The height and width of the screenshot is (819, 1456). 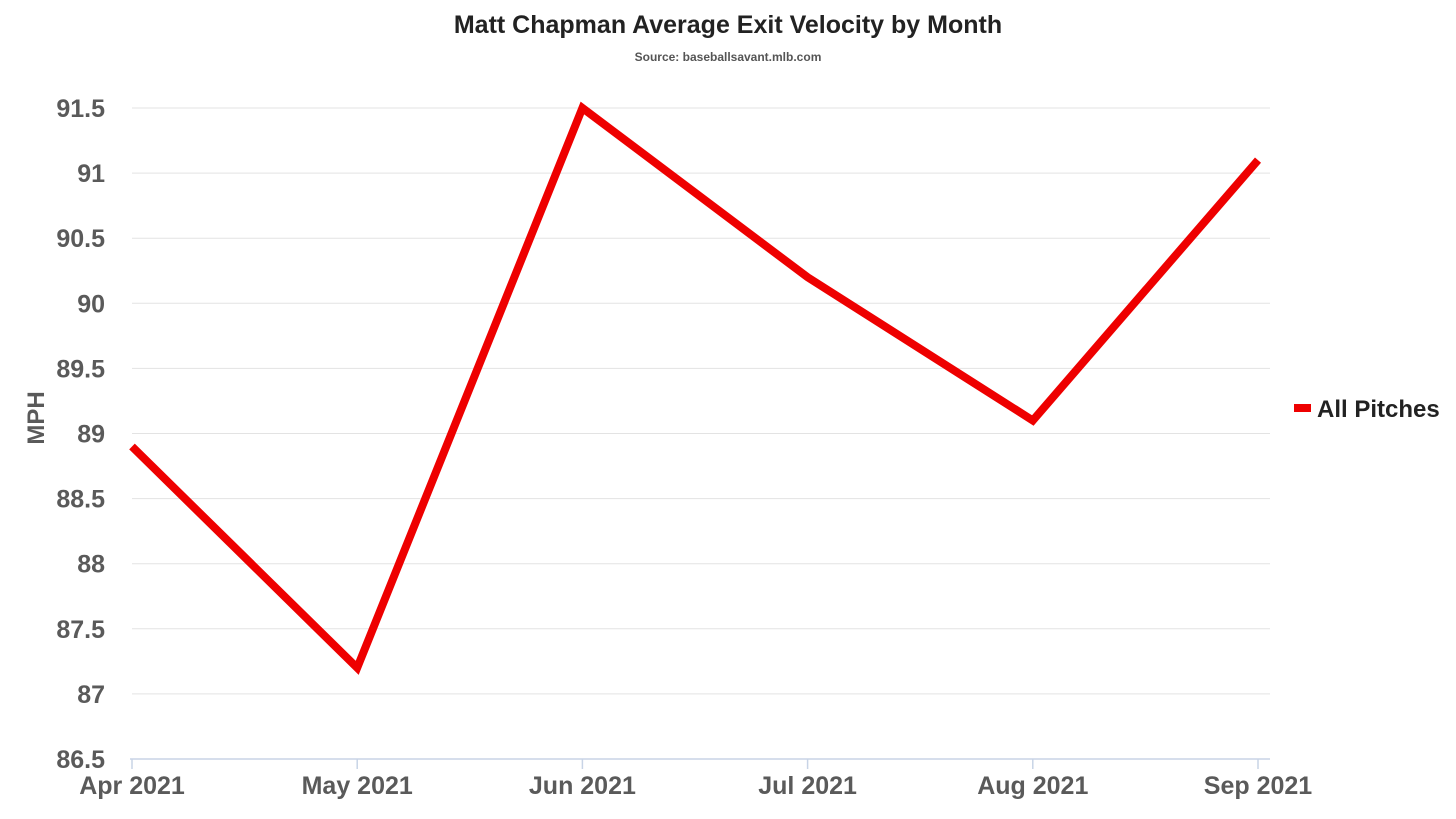 I want to click on y-tick-label: 91.5, so click(x=80, y=109).